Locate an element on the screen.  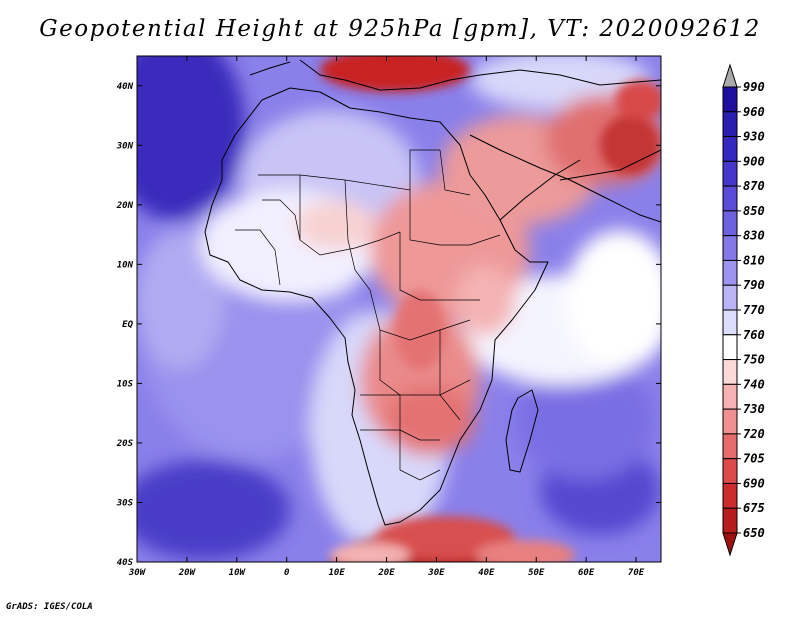
lon-tick-label: 10W is located at coordinates (238, 573).